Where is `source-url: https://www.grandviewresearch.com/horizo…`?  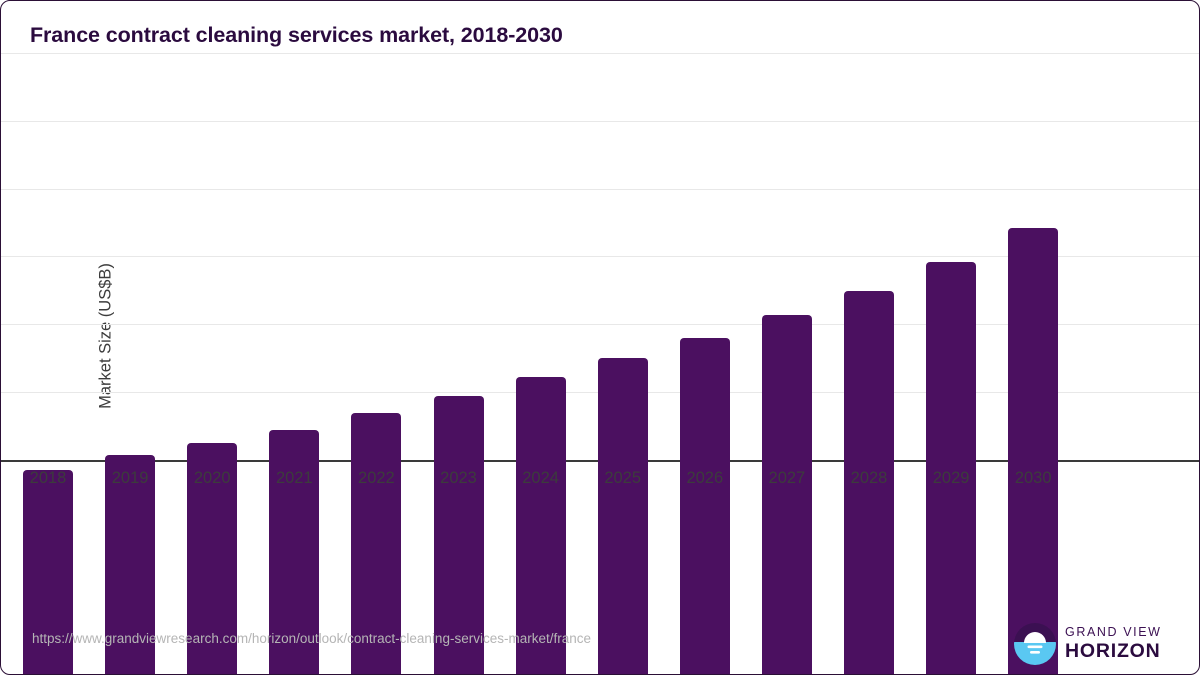 source-url: https://www.grandviewresearch.com/horizo… is located at coordinates (311, 638).